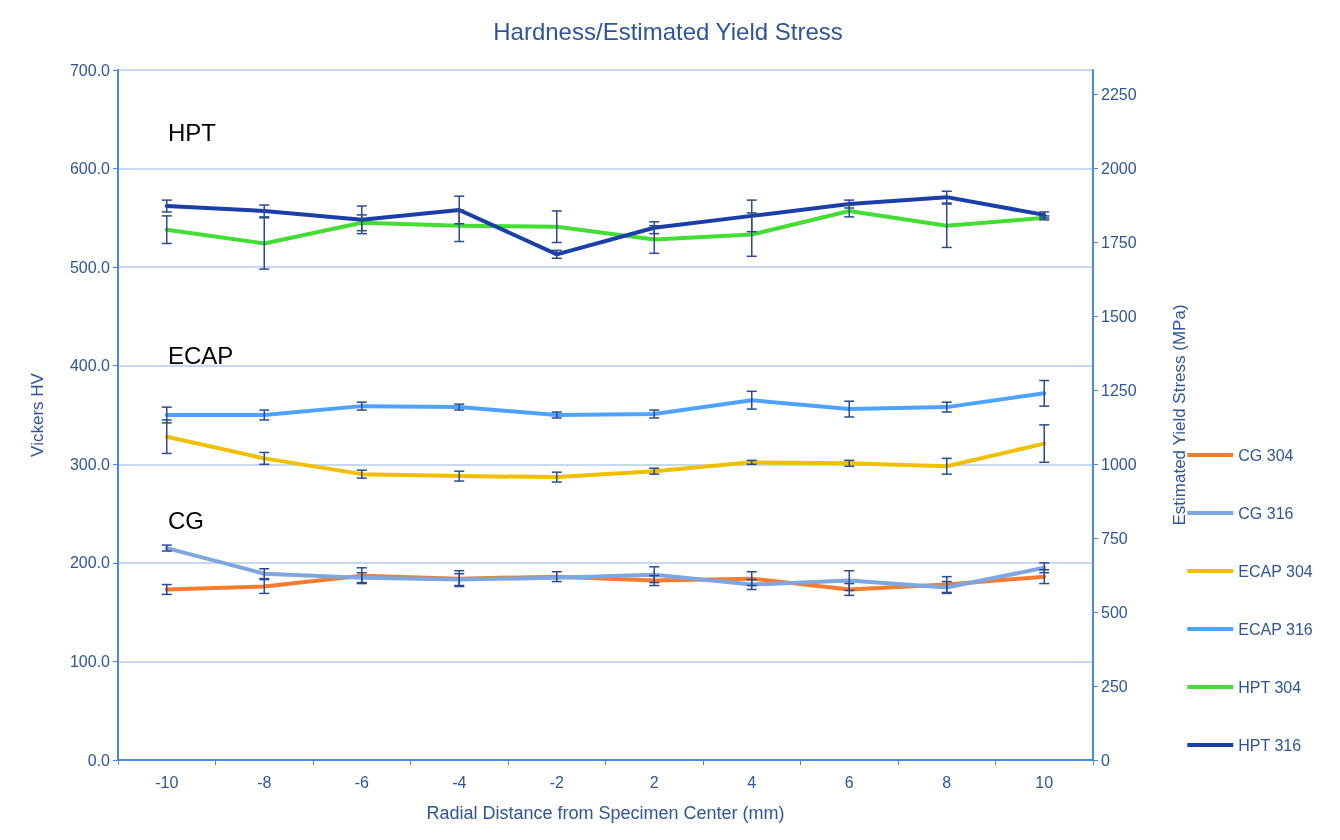 This screenshot has height=840, width=1340. What do you see at coordinates (167, 782) in the screenshot?
I see `x-tick-label: -10` at bounding box center [167, 782].